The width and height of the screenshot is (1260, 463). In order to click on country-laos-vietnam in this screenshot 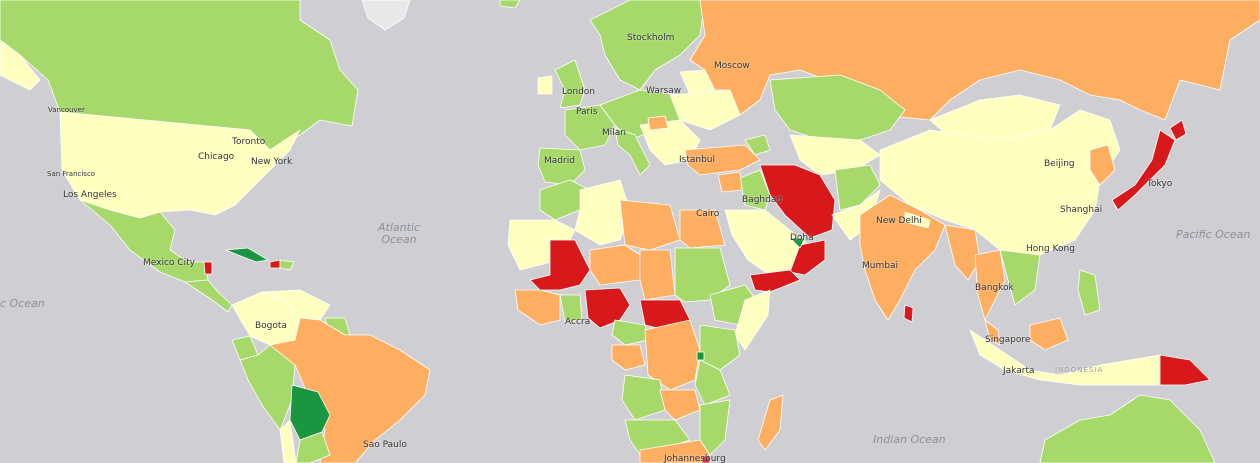, I will do `click(1020, 277)`.